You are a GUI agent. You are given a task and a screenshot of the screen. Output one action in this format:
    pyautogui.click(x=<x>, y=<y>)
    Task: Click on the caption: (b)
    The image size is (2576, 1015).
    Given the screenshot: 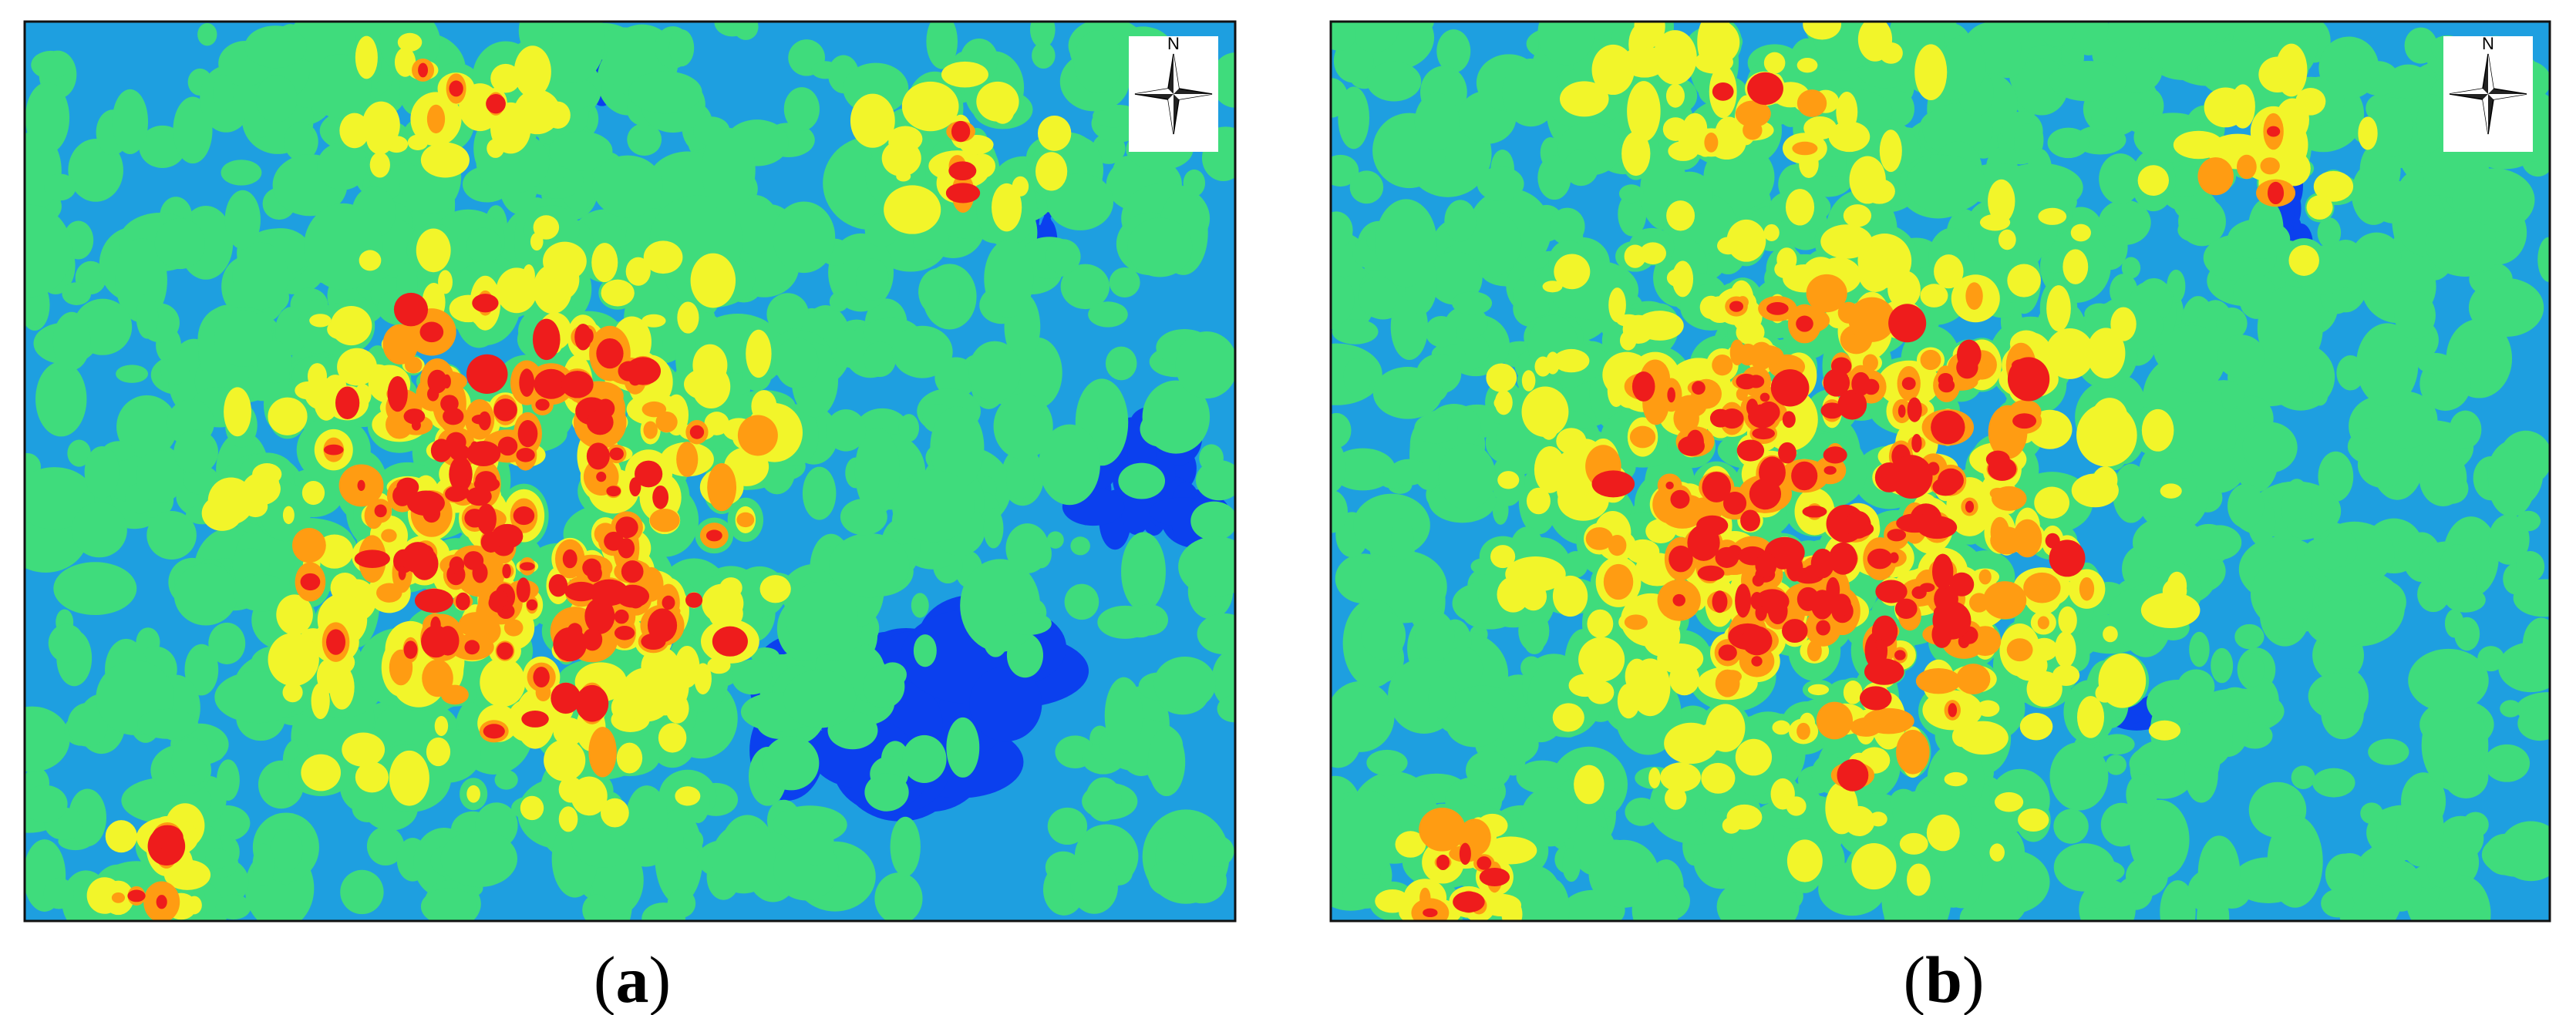 What is the action you would take?
    pyautogui.click(x=1943, y=979)
    